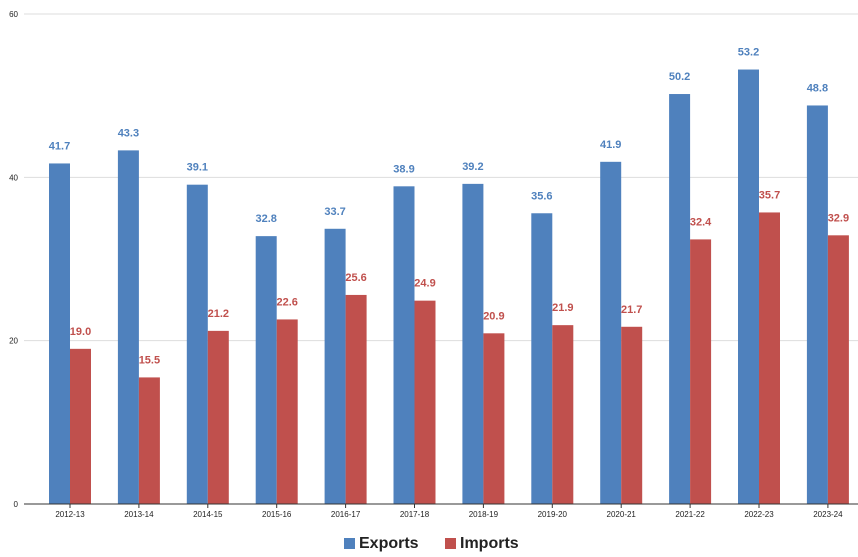 Image resolution: width=858 pixels, height=557 pixels. I want to click on data-label-imports: 20.9, so click(493, 316).